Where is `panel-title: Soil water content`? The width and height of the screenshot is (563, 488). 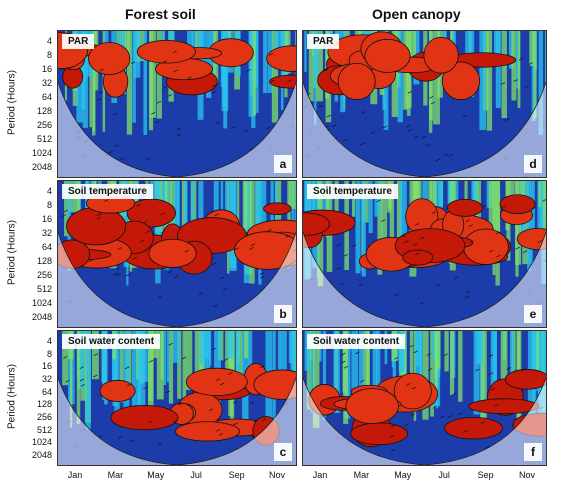
panel-title: Soil water content is located at coordinates (111, 341).